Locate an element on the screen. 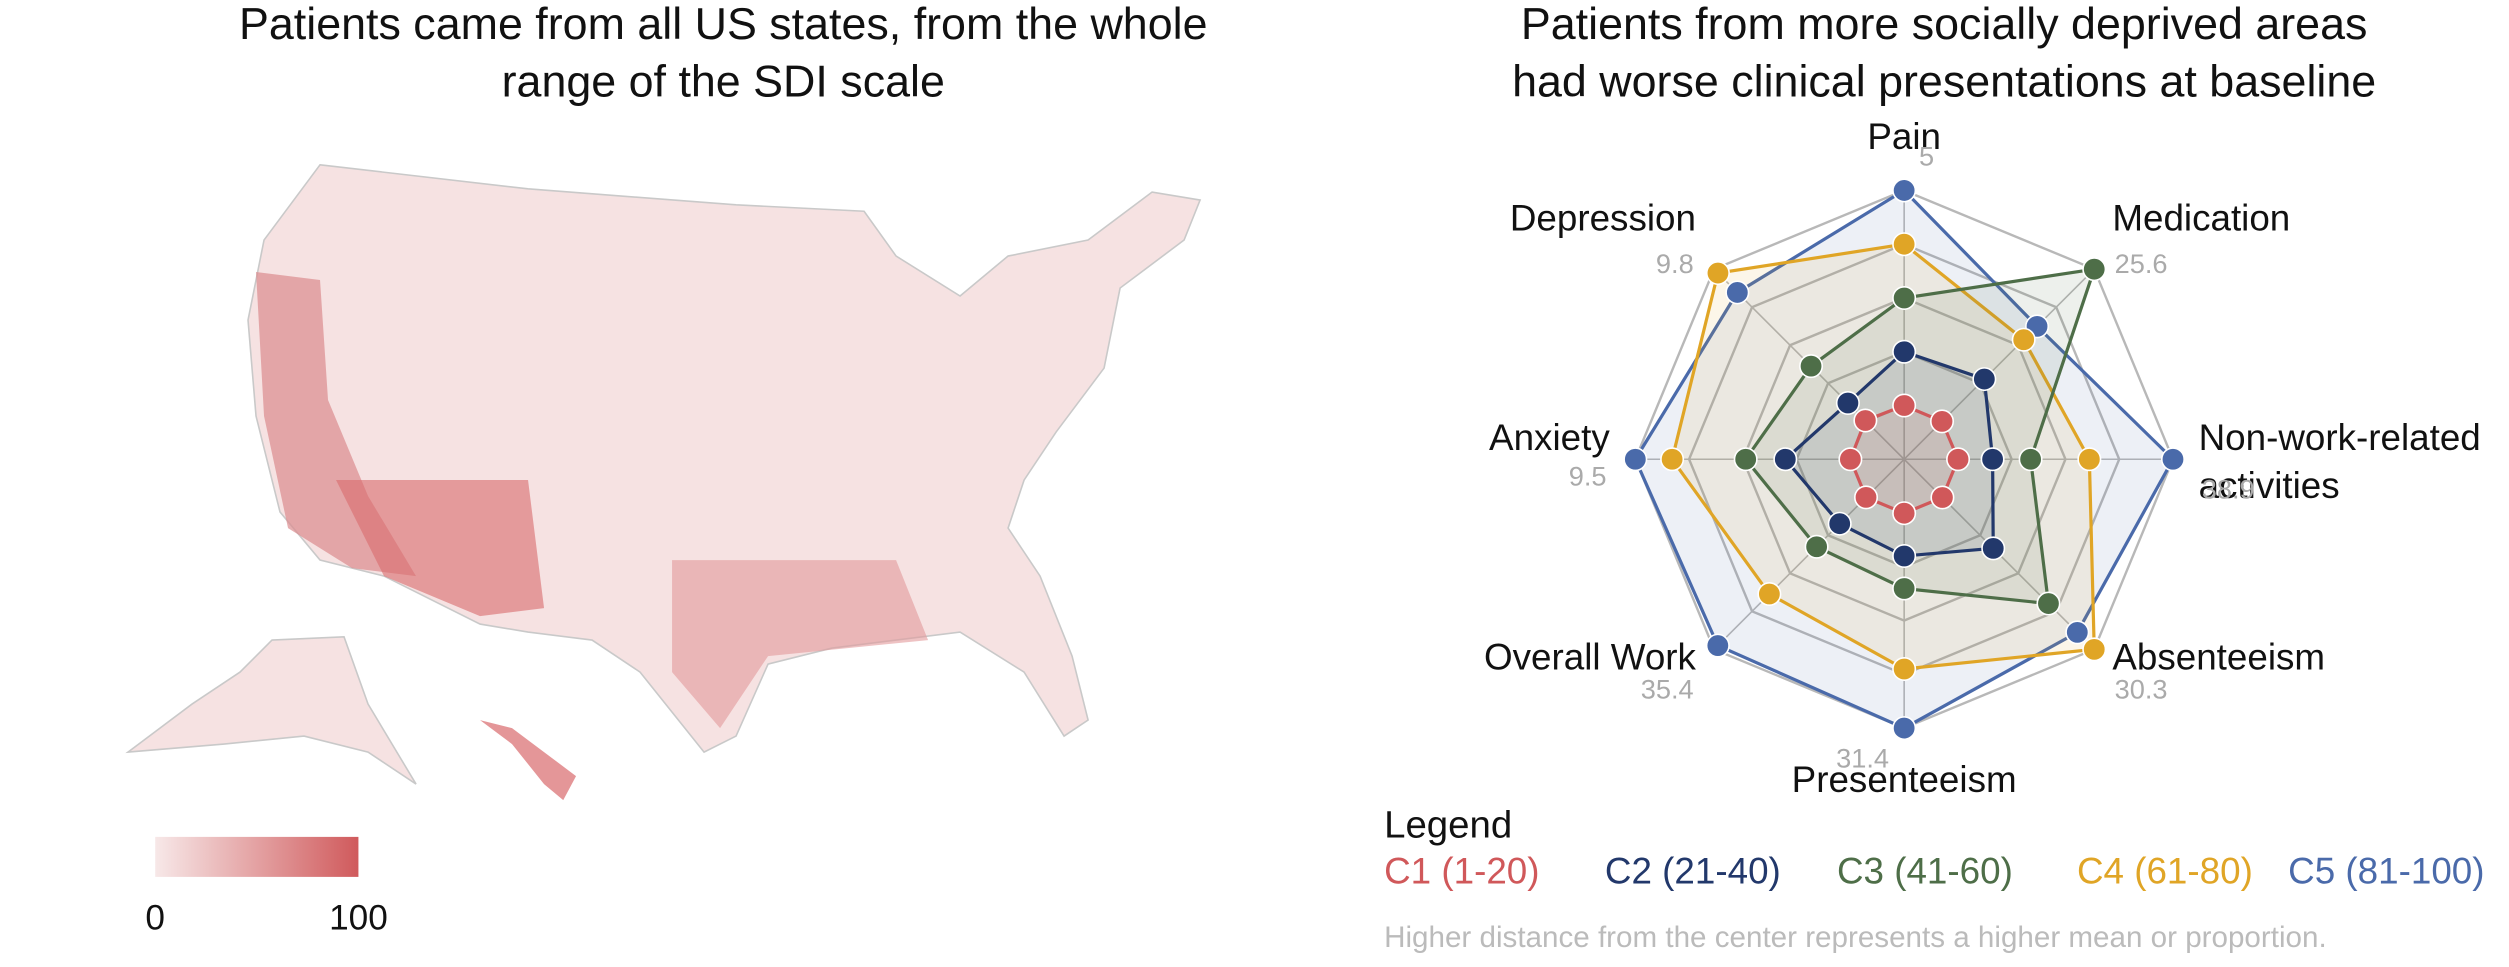 The image size is (2509, 967). chart-title: range of the SDI scale is located at coordinates (723, 82).